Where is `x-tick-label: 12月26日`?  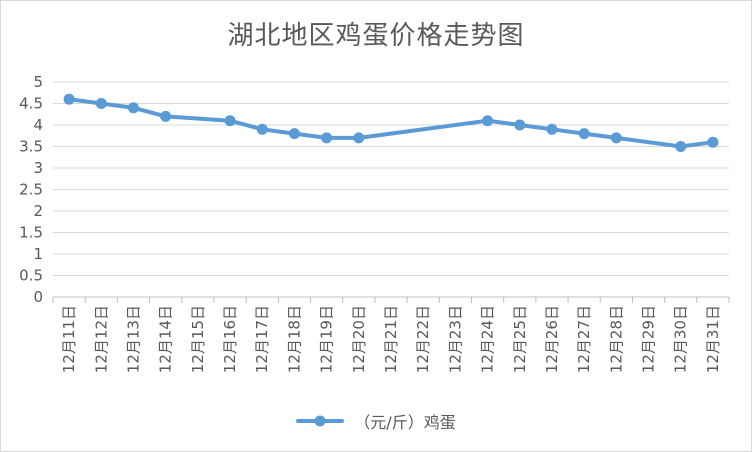 x-tick-label: 12月26日 is located at coordinates (552, 339).